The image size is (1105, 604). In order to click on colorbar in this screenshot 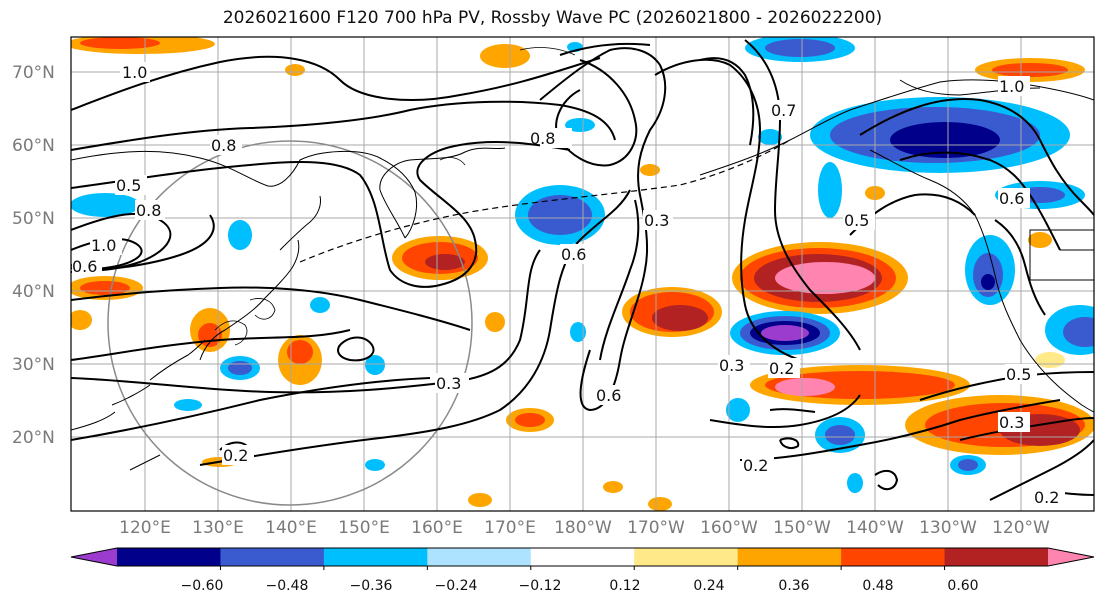, I will do `click(582, 558)`.